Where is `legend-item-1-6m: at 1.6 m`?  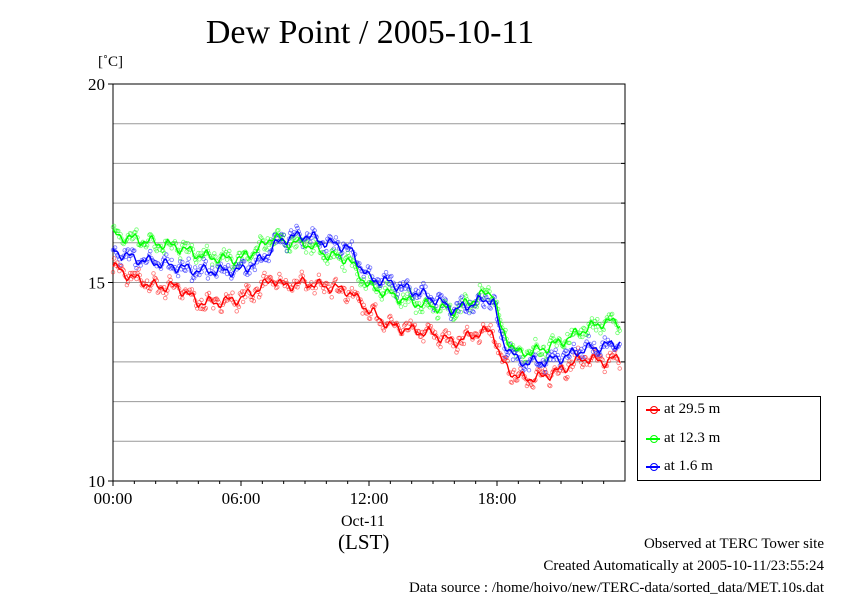 legend-item-1-6m: at 1.6 m is located at coordinates (679, 466).